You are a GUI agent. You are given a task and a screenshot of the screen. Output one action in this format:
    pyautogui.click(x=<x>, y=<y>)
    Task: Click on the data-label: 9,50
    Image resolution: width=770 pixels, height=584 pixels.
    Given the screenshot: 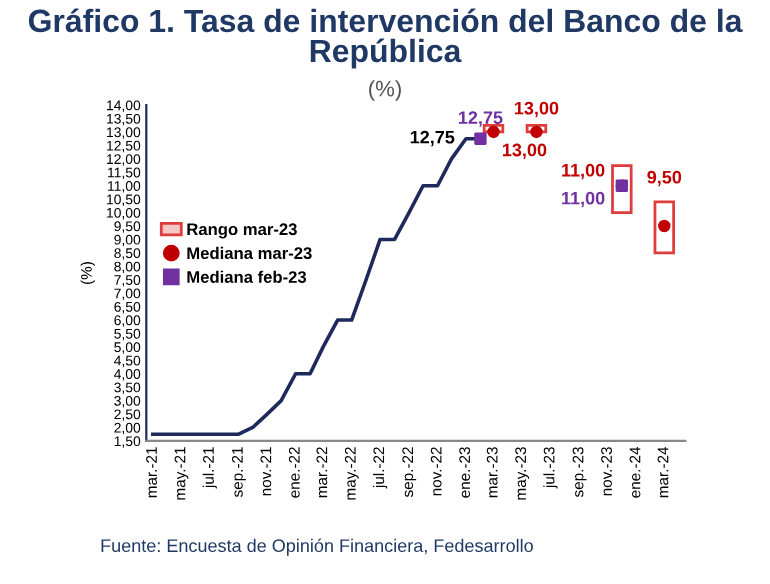 What is the action you would take?
    pyautogui.click(x=664, y=178)
    